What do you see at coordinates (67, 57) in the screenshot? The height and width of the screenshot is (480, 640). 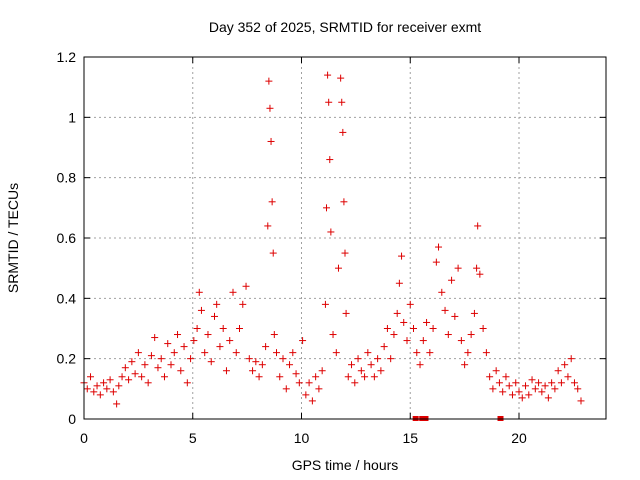 I see `y-tick-label: 1.2` at bounding box center [67, 57].